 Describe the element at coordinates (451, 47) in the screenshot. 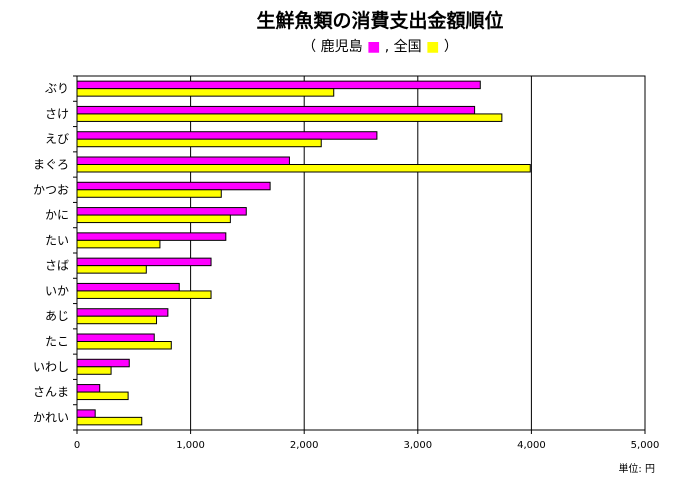

I see `subtitle-close-paren: ）` at that location.